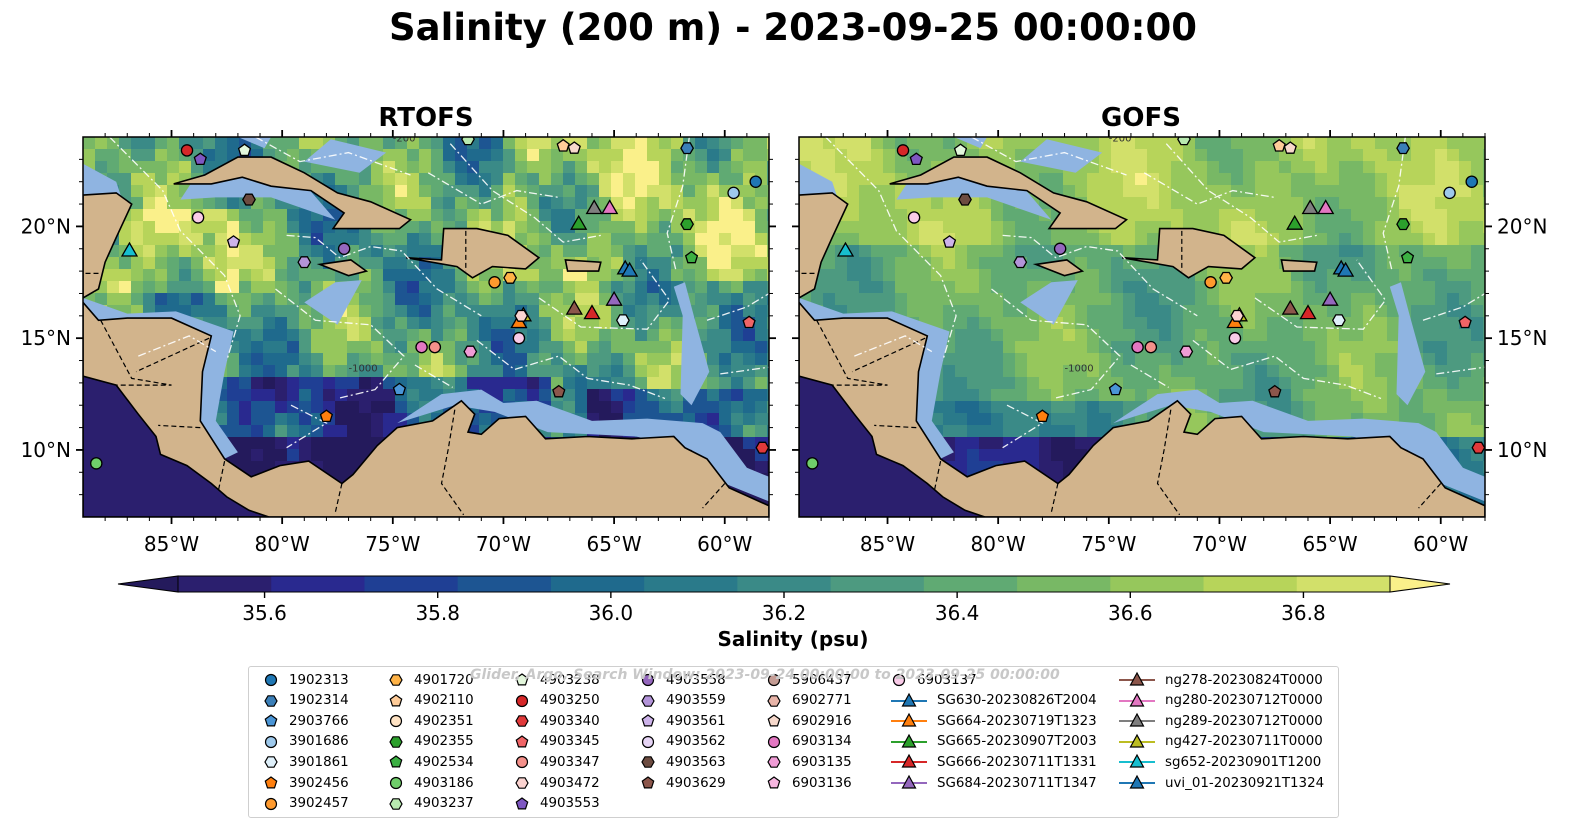 This screenshot has height=829, width=1586. What do you see at coordinates (696, 783) in the screenshot?
I see `legend-item-label: 4903629` at bounding box center [696, 783].